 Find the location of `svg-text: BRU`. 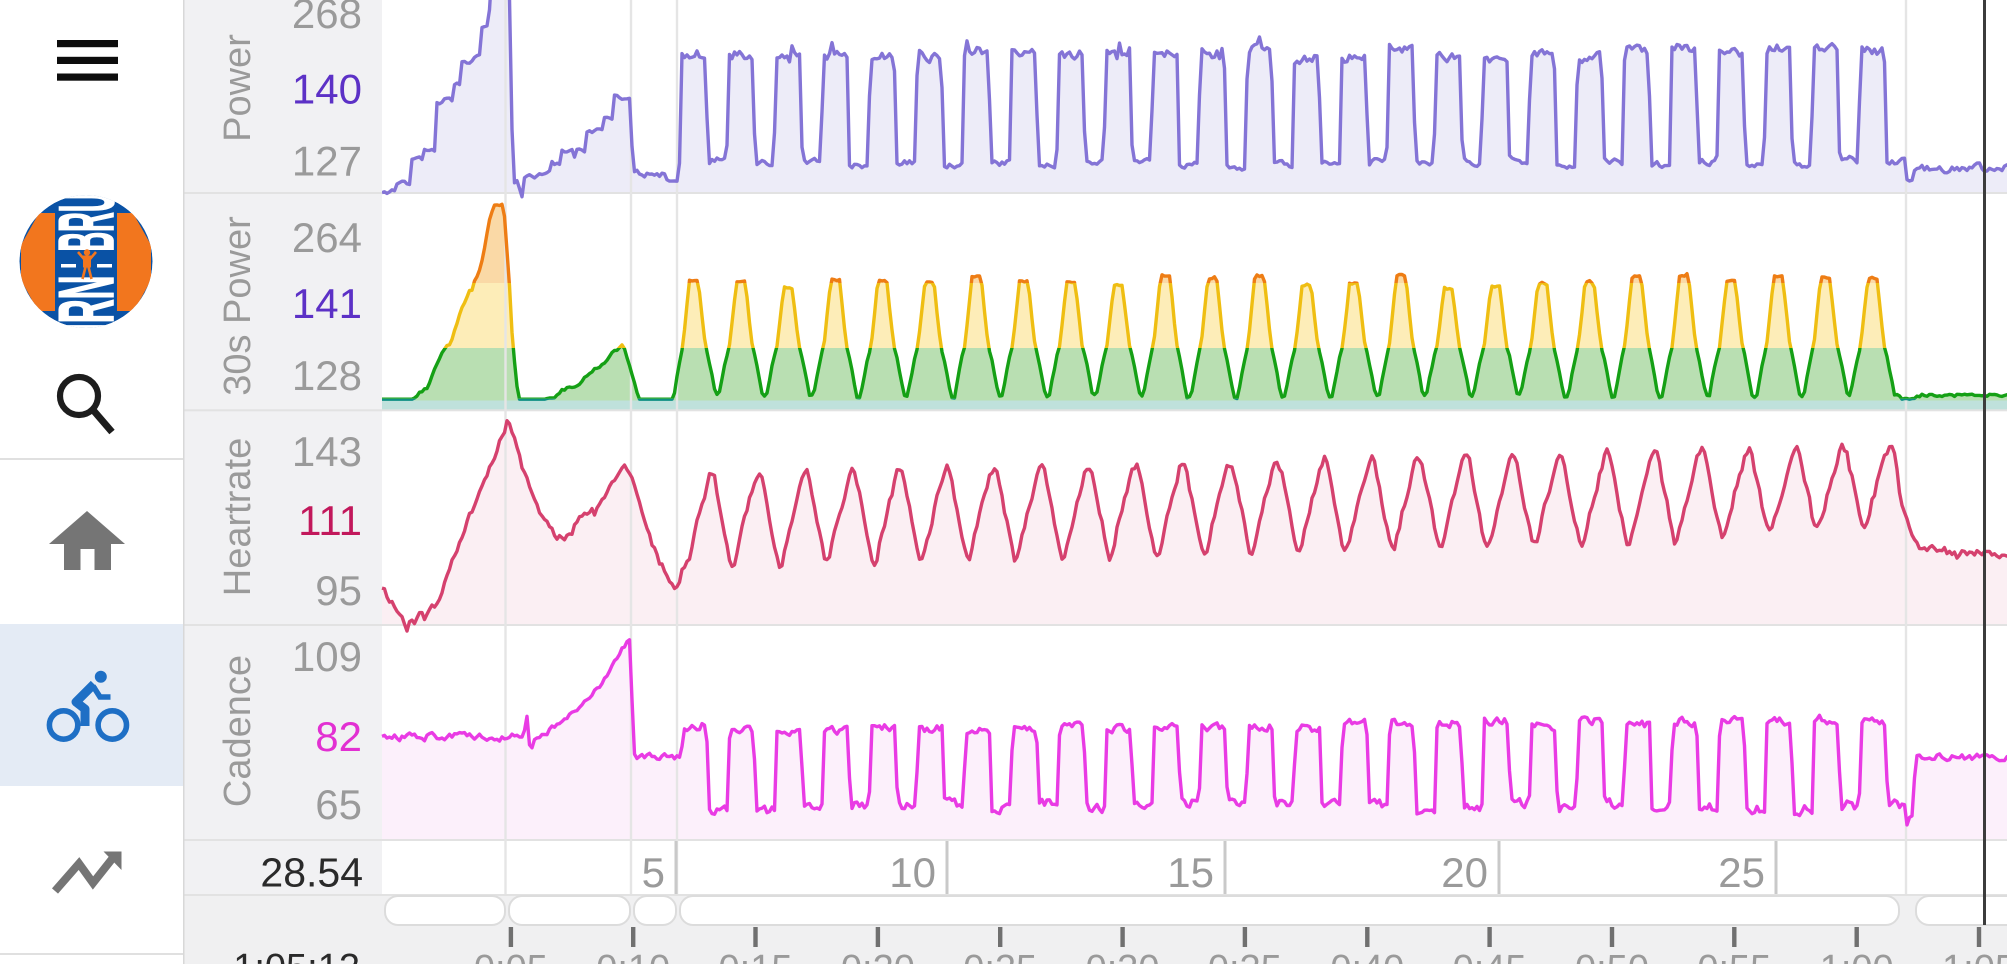

svg-text: BRU is located at coordinates (86, 222).